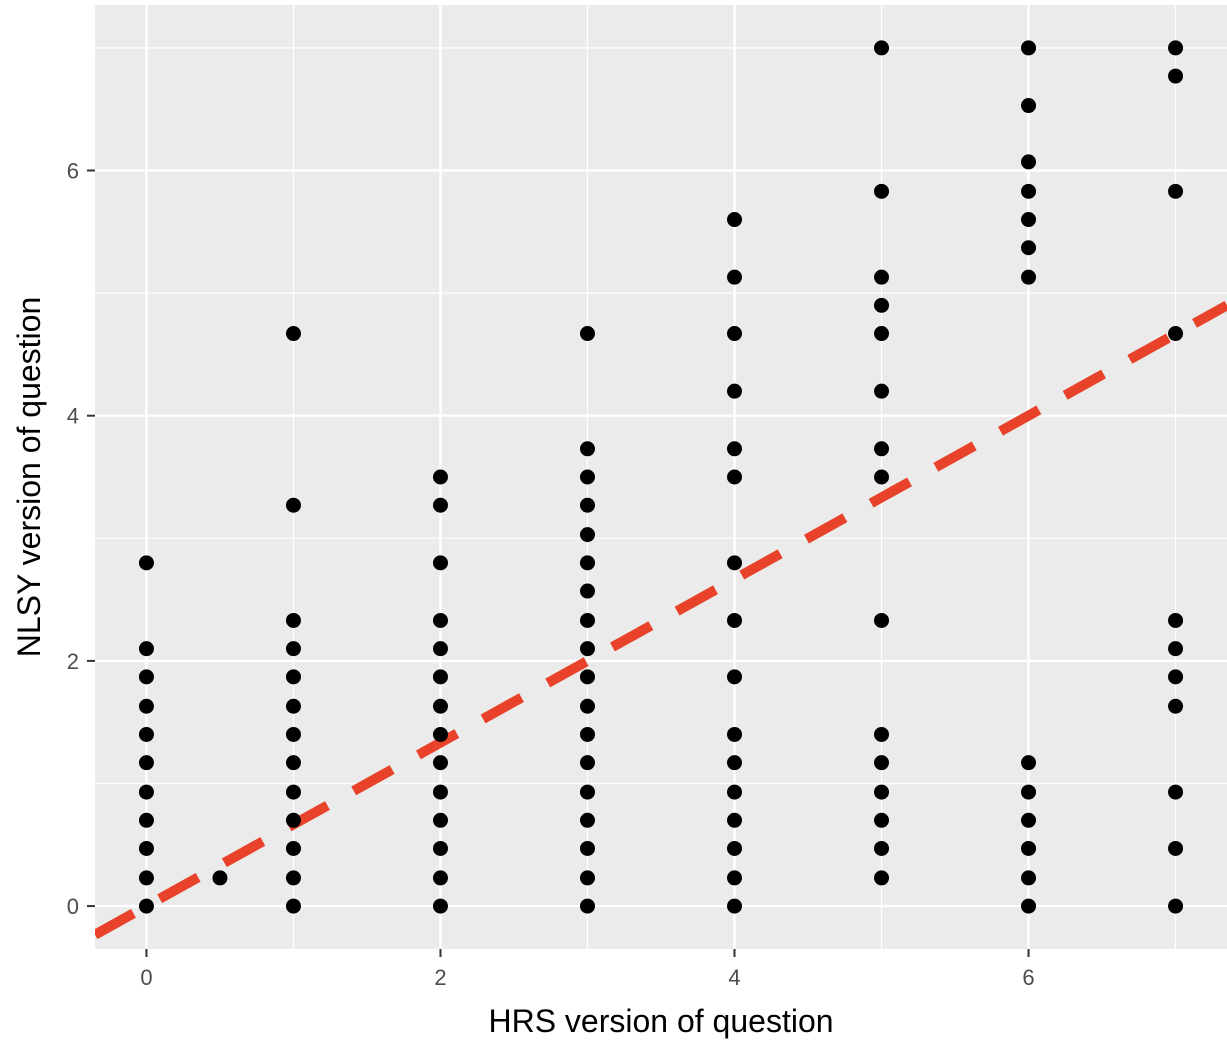  I want to click on y-tick-label: 4, so click(73, 416).